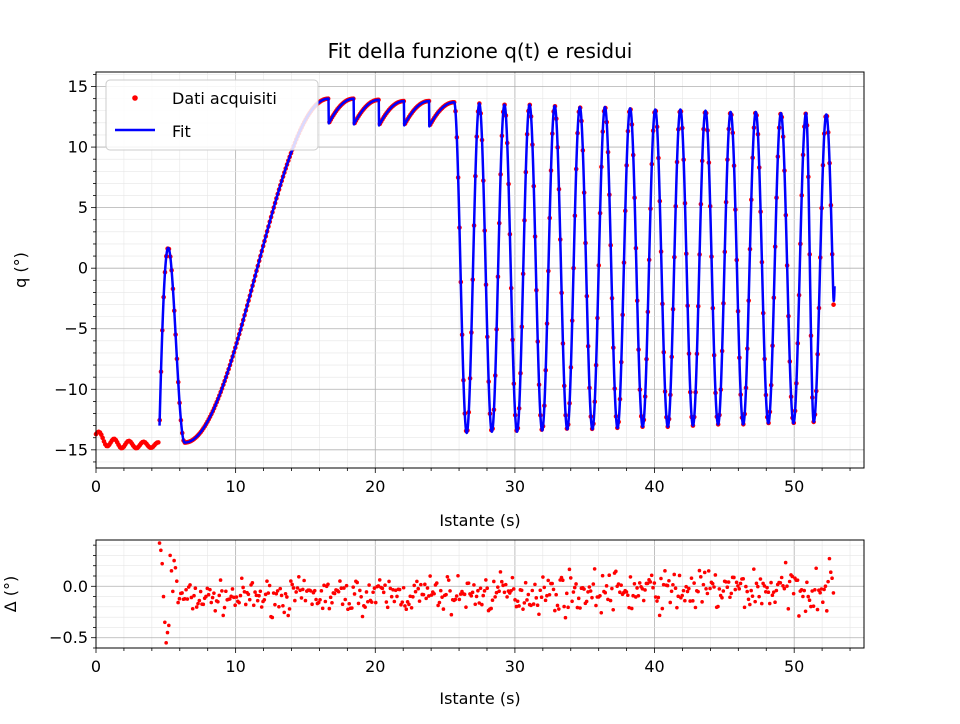 The width and height of the screenshot is (960, 724). I want to click on top-x-tick-label: 30, so click(515, 486).